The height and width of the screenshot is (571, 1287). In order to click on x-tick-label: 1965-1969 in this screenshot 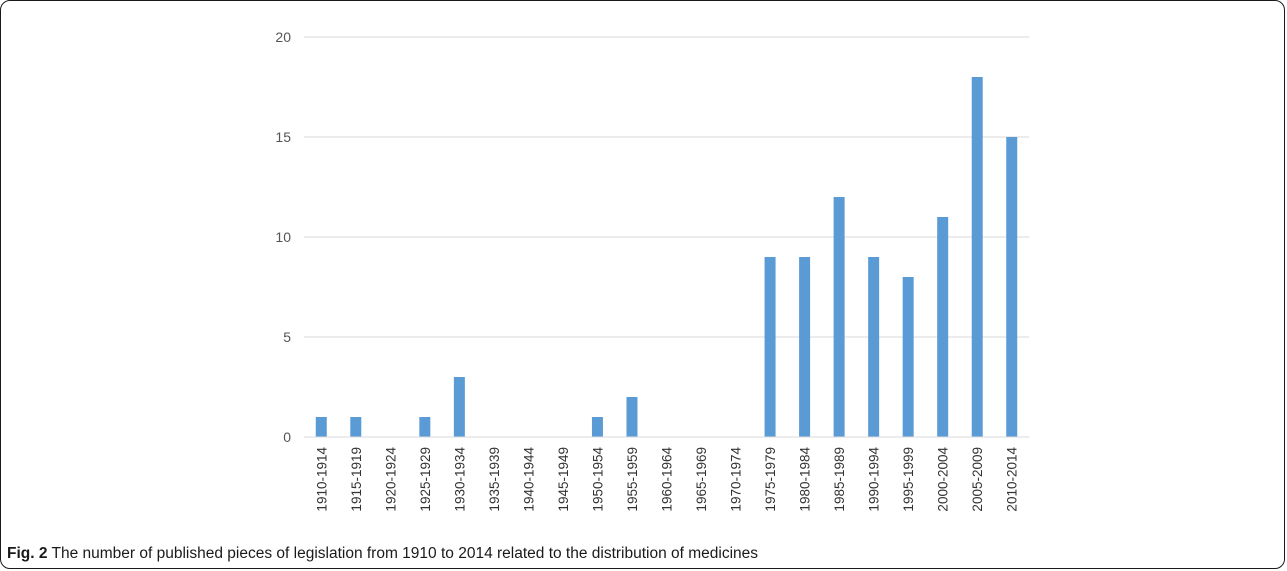, I will do `click(701, 479)`.